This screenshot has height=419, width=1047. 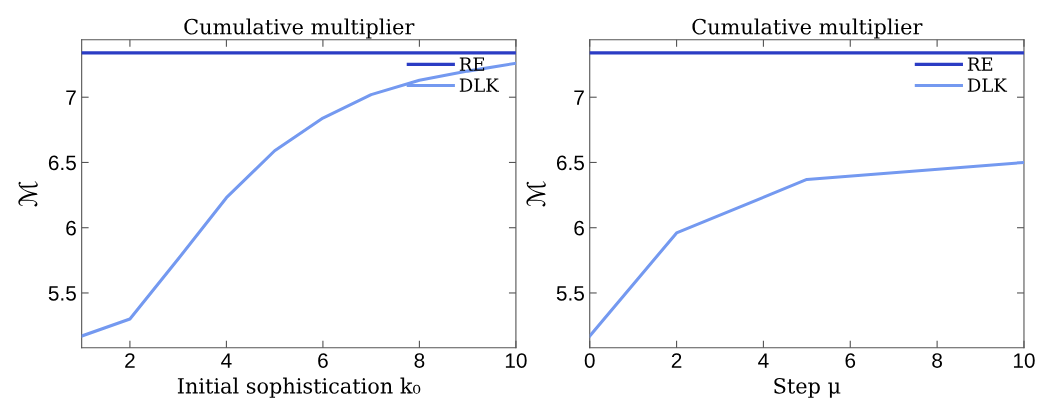 What do you see at coordinates (807, 387) in the screenshot?
I see `x-axis-title: Step μ` at bounding box center [807, 387].